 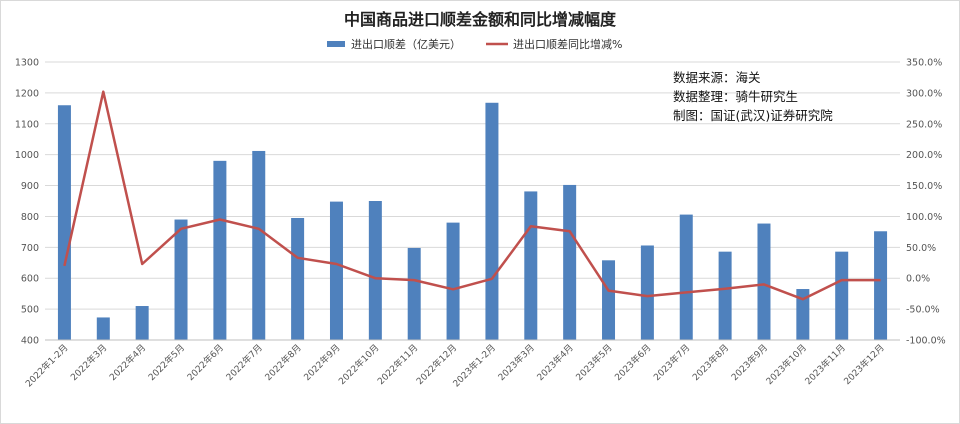 I want to click on legend-label-bar: 进出口顺差（亿美元）, so click(x=406, y=44).